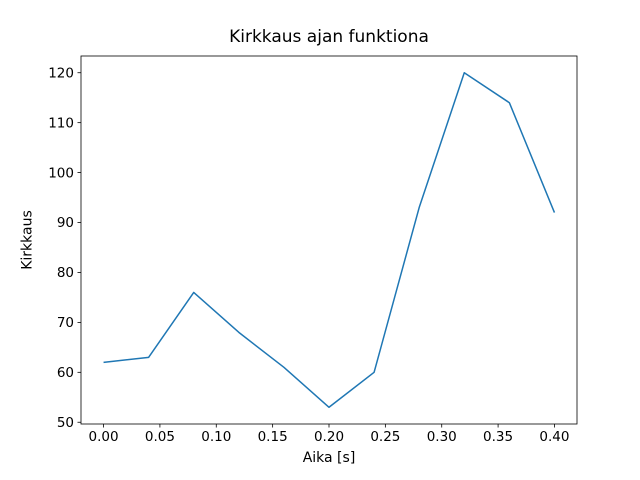 This screenshot has height=480, width=640. Describe the element at coordinates (65, 223) in the screenshot. I see `y-tick-label: 90` at that location.